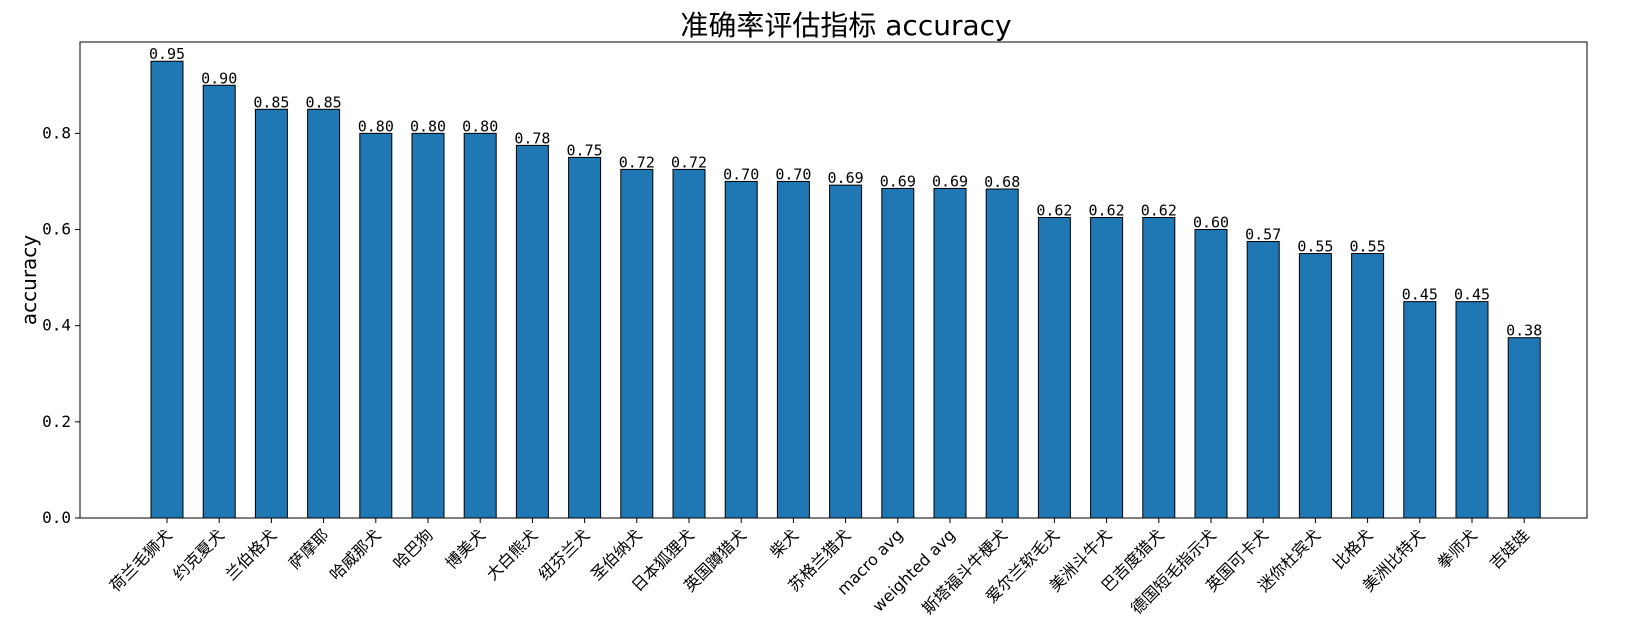  I want to click on y-tick-label: 0.2, so click(56, 421).